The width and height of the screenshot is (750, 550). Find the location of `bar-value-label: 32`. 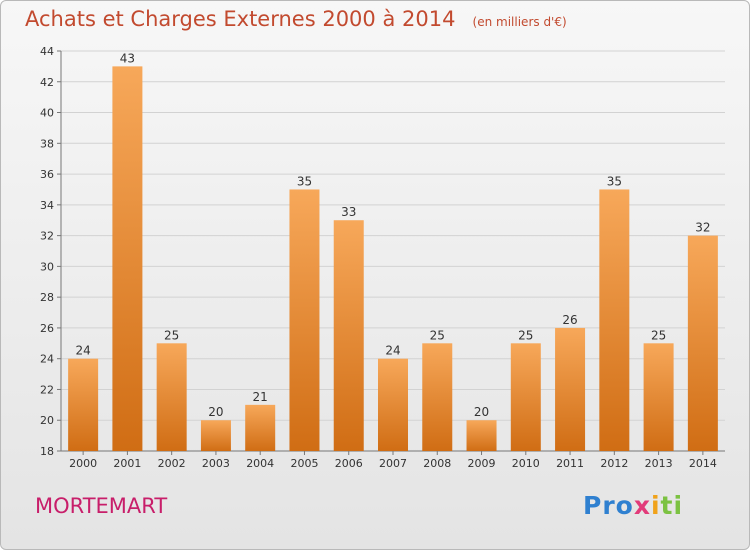

bar-value-label: 32 is located at coordinates (702, 228).